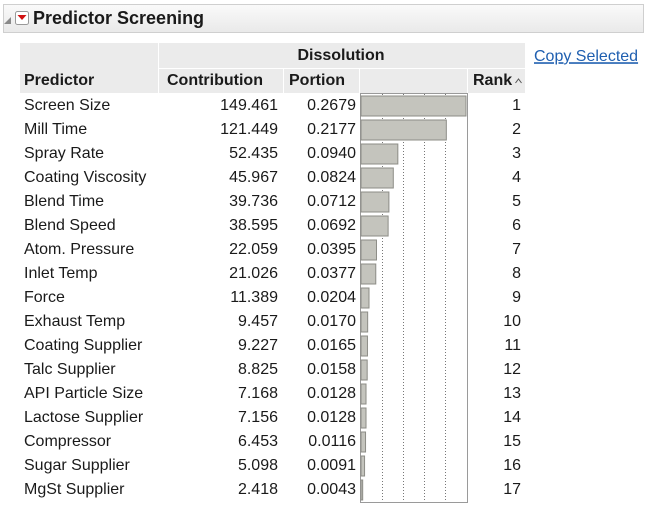 This screenshot has height=507, width=648. Describe the element at coordinates (331, 369) in the screenshot. I see `portion: 0.0158` at that location.